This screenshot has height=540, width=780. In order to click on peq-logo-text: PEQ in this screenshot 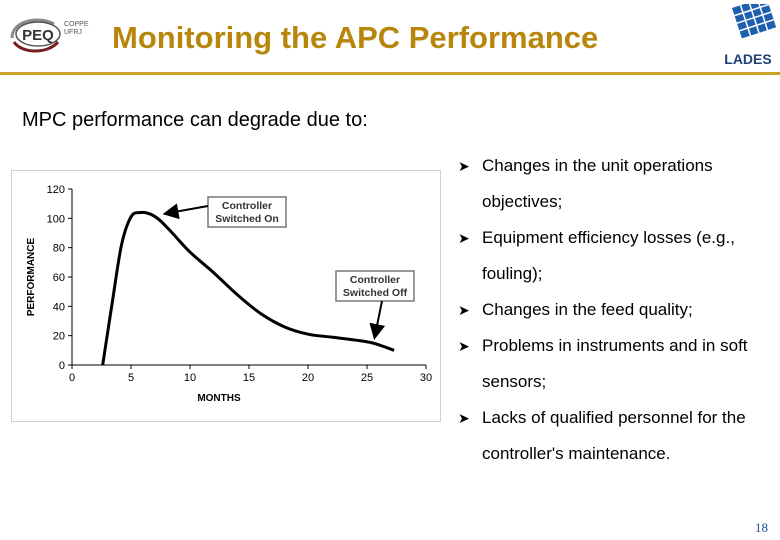, I will do `click(38, 35)`.